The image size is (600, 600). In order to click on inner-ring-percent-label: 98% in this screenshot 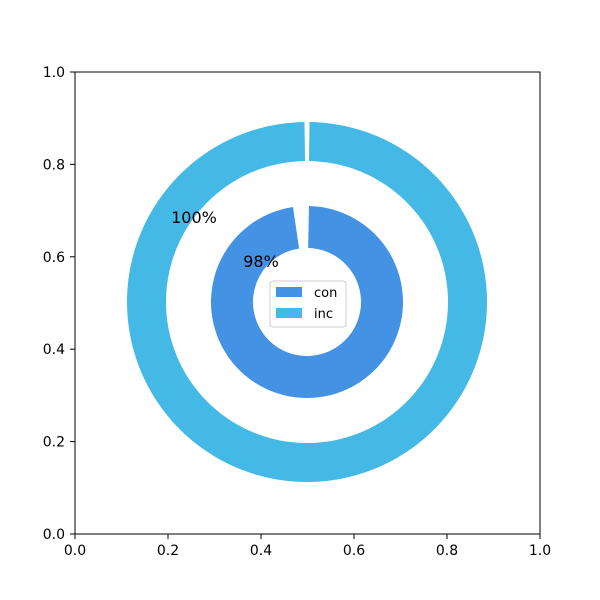, I will do `click(261, 261)`.